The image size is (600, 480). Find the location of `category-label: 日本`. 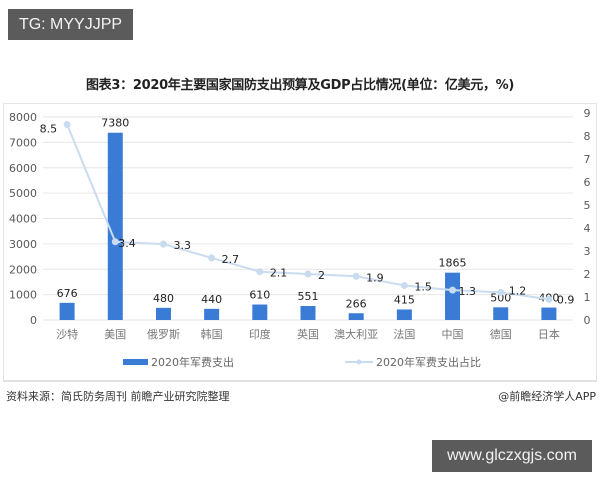

category-label: 日本 is located at coordinates (549, 334).